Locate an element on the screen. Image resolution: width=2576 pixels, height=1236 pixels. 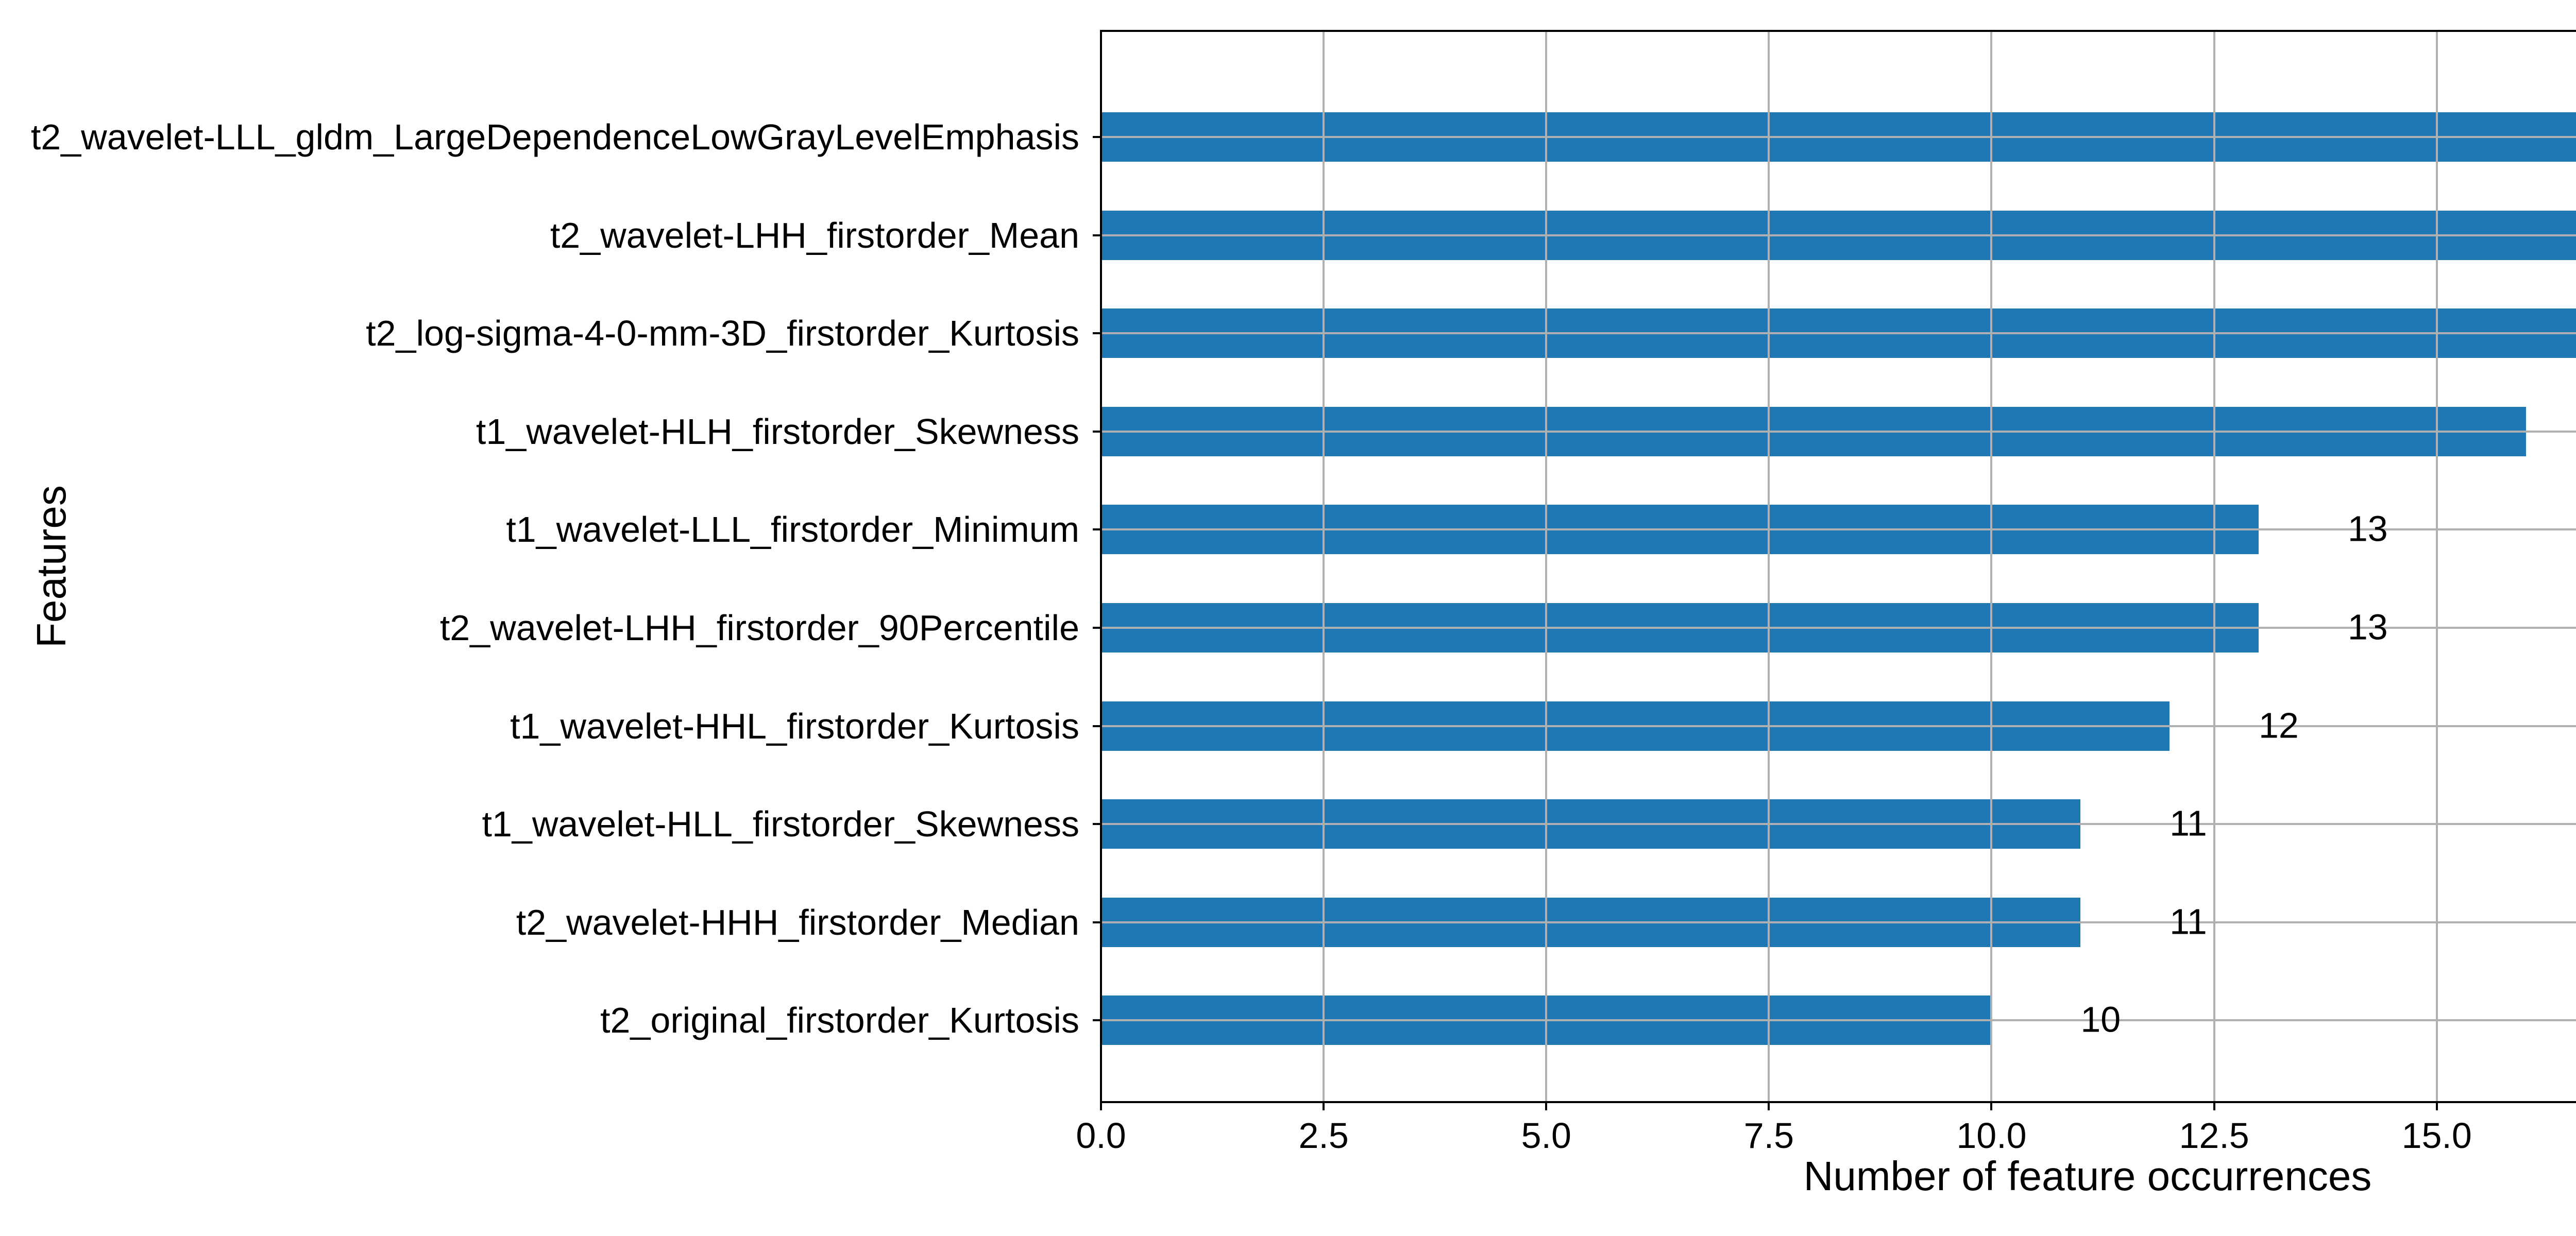
x-tick-label: 15.0 is located at coordinates (2436, 1136).